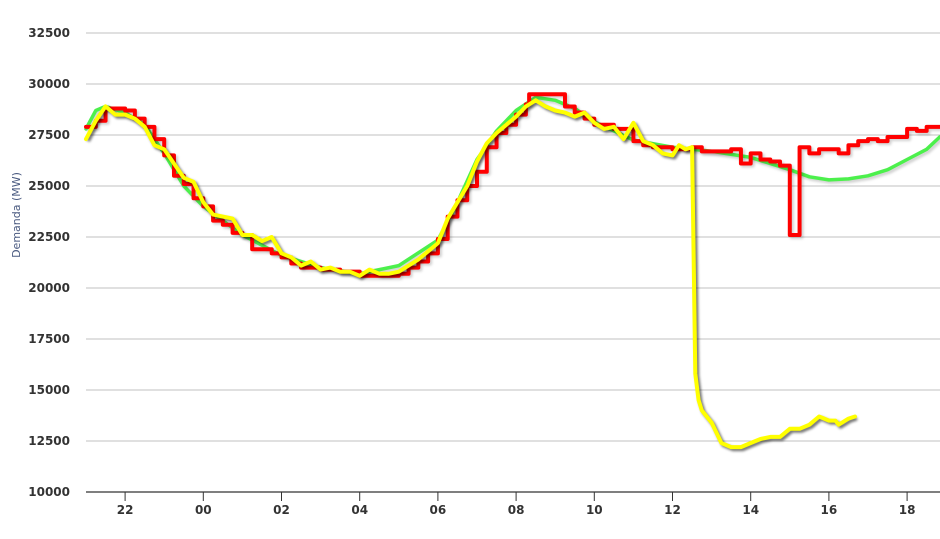  Describe the element at coordinates (672, 510) in the screenshot. I see `x-tick-label: 12` at that location.